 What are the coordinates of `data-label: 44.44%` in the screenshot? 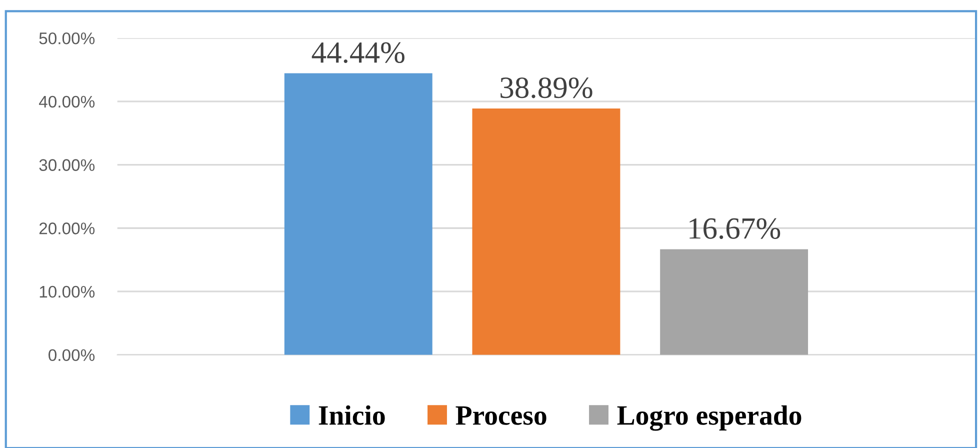 It's located at (358, 53).